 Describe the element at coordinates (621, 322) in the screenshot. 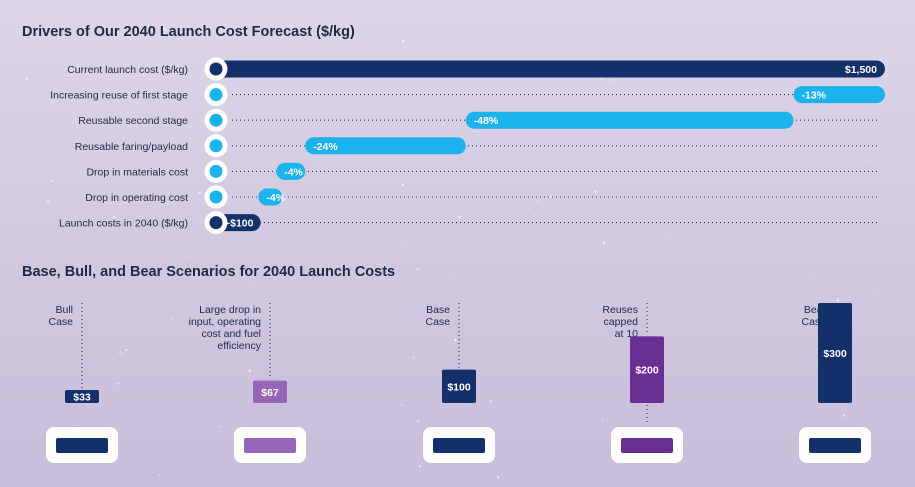

I see `scenario-category-label: capped` at that location.